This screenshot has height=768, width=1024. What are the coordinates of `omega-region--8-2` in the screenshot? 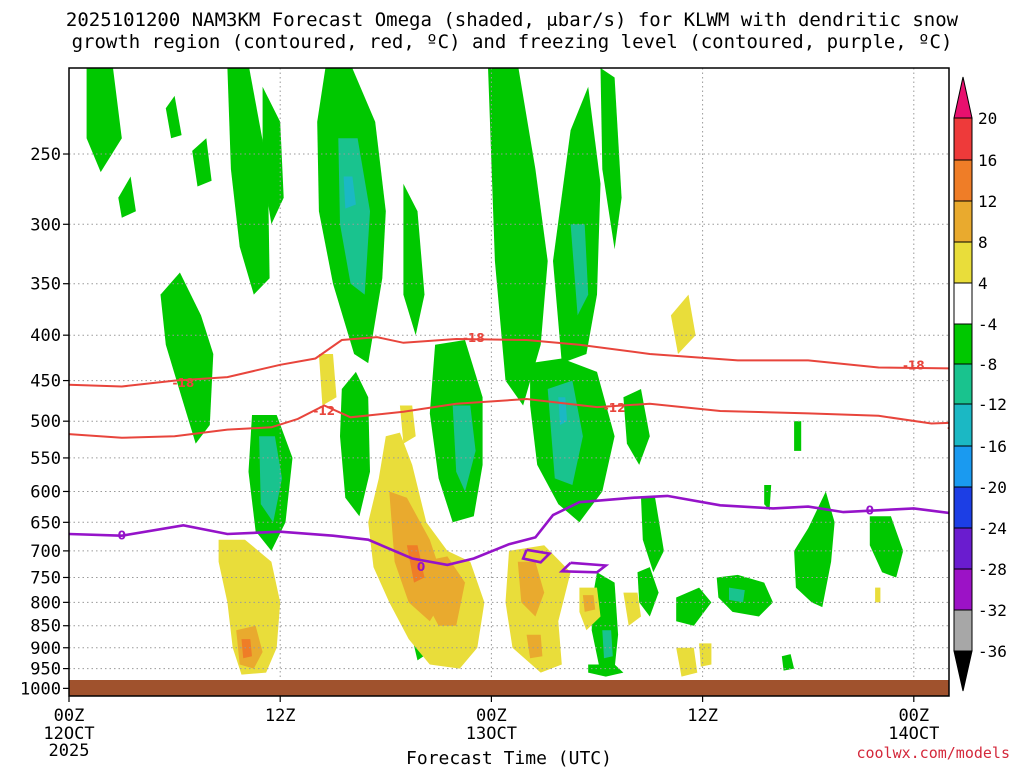 It's located at (173, 117).